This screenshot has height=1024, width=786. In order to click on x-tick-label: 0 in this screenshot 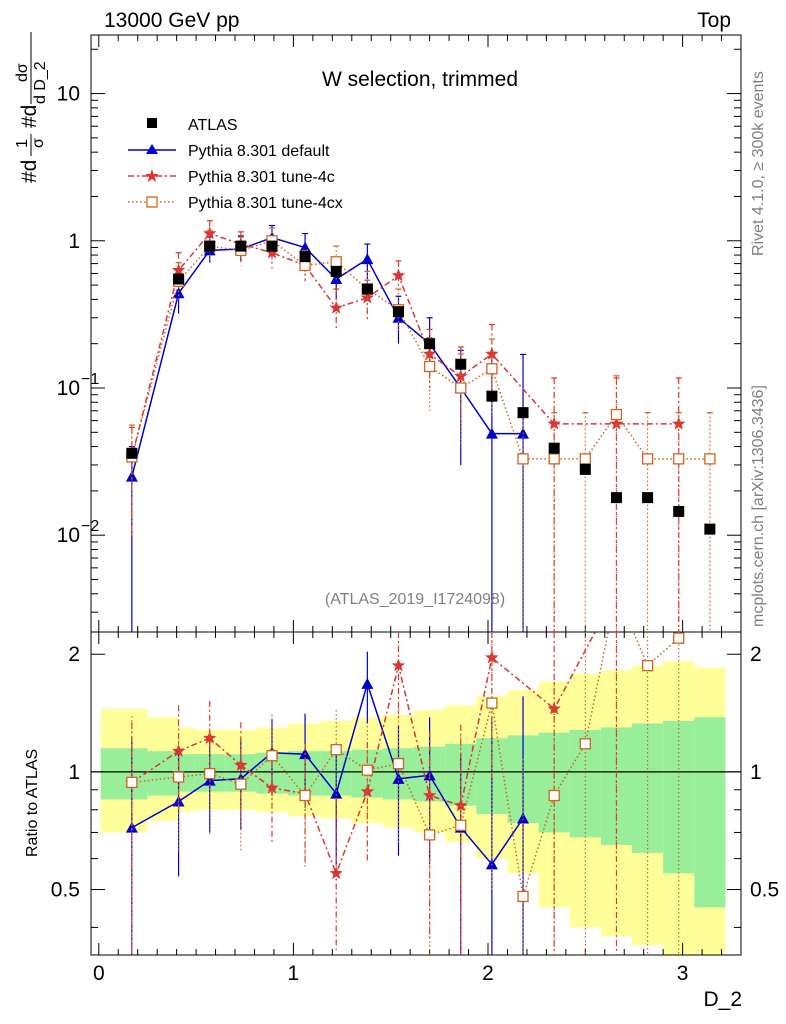, I will do `click(99, 973)`.